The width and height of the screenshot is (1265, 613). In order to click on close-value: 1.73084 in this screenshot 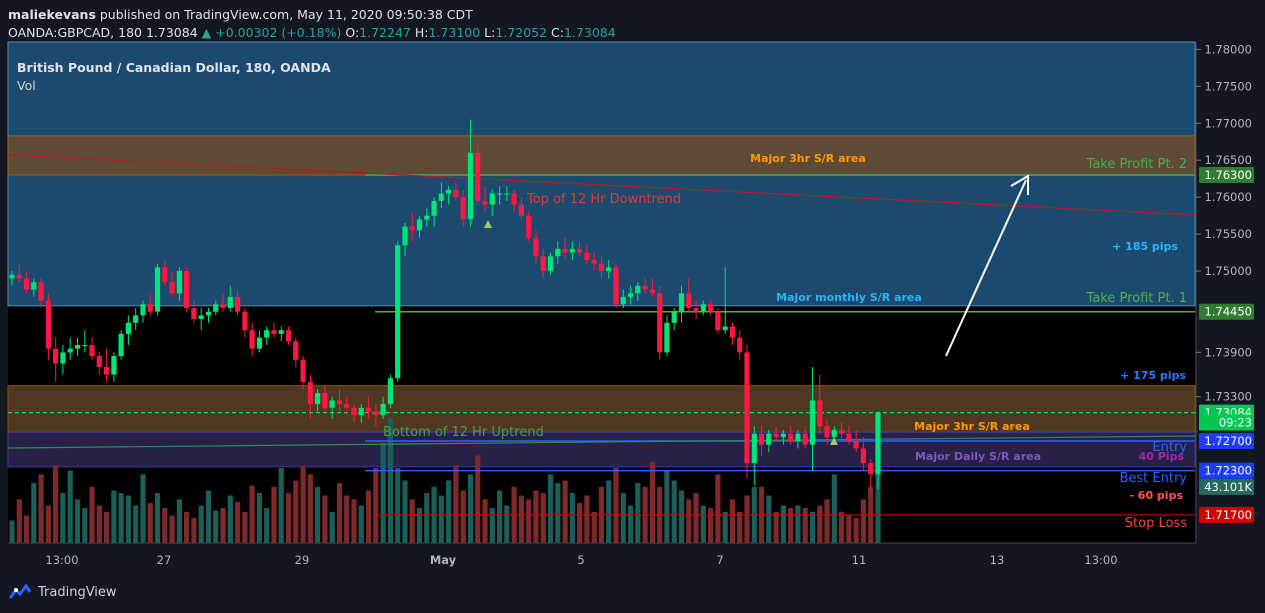, I will do `click(590, 32)`.